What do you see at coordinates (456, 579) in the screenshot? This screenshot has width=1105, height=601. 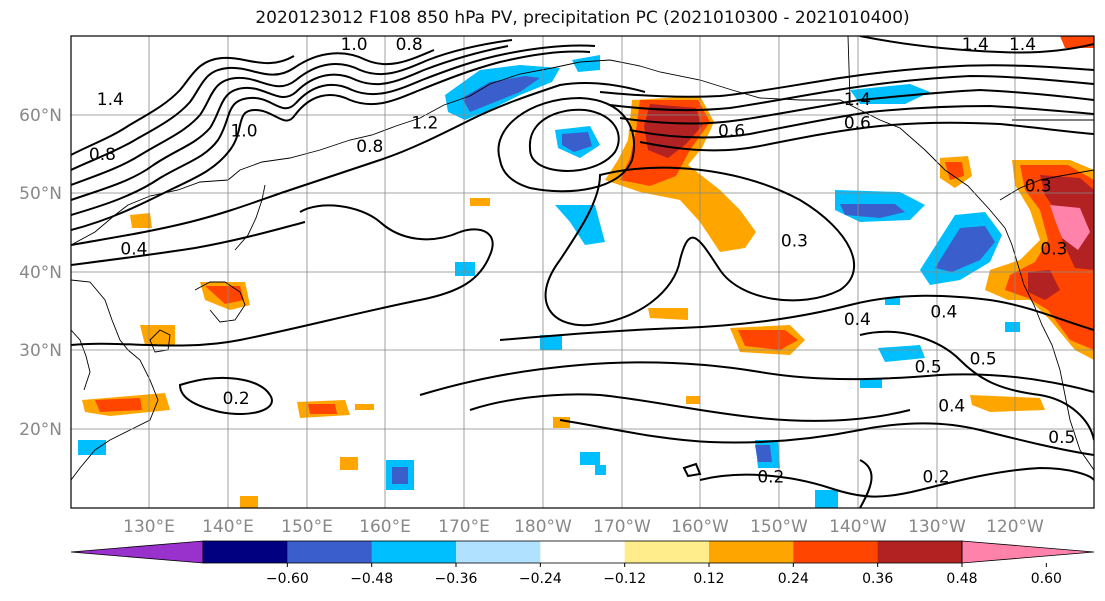 I see `colorbar-tick-label: −0.36` at bounding box center [456, 579].